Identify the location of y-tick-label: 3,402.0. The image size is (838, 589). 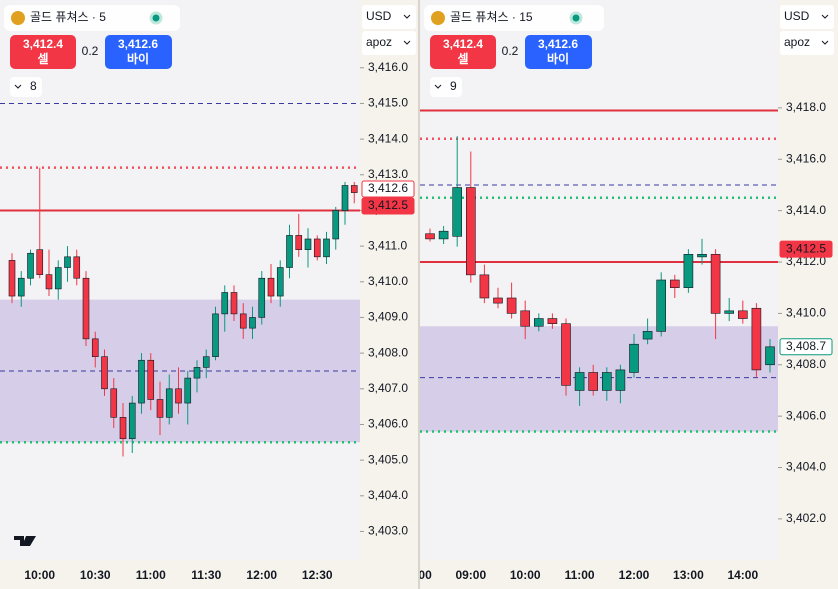
(806, 518).